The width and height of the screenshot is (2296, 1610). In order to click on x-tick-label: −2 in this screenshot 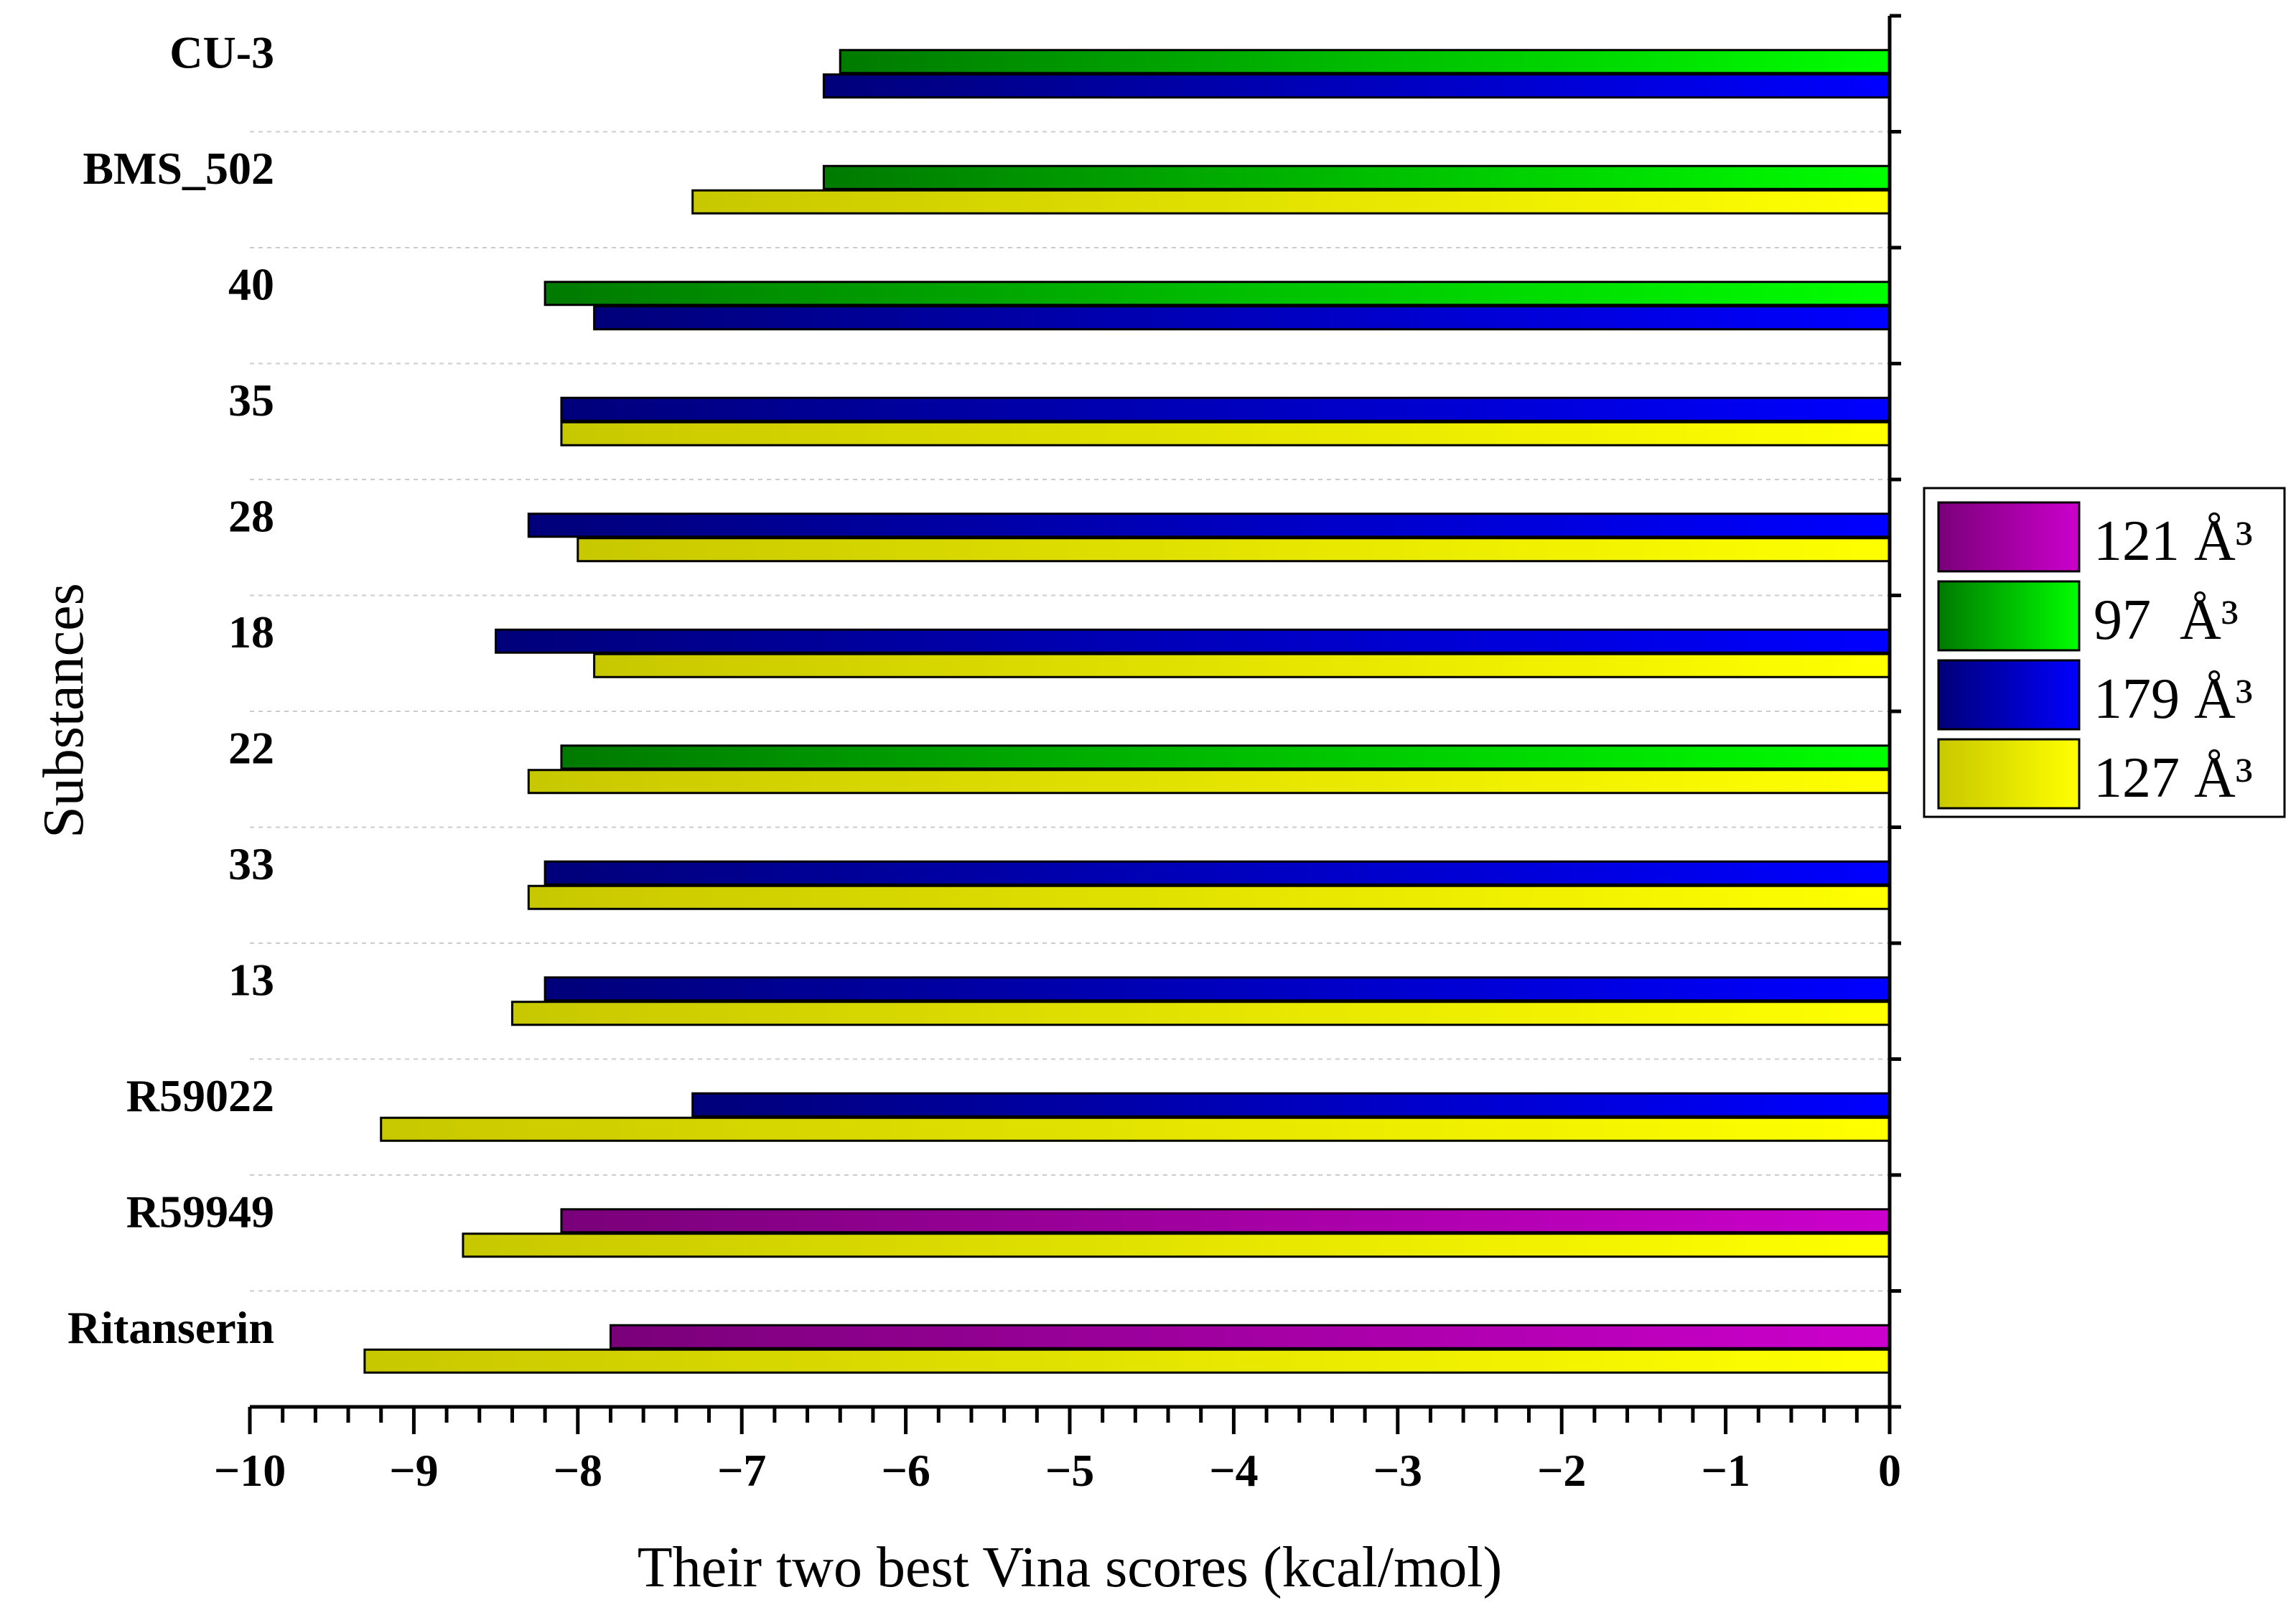, I will do `click(1561, 1471)`.